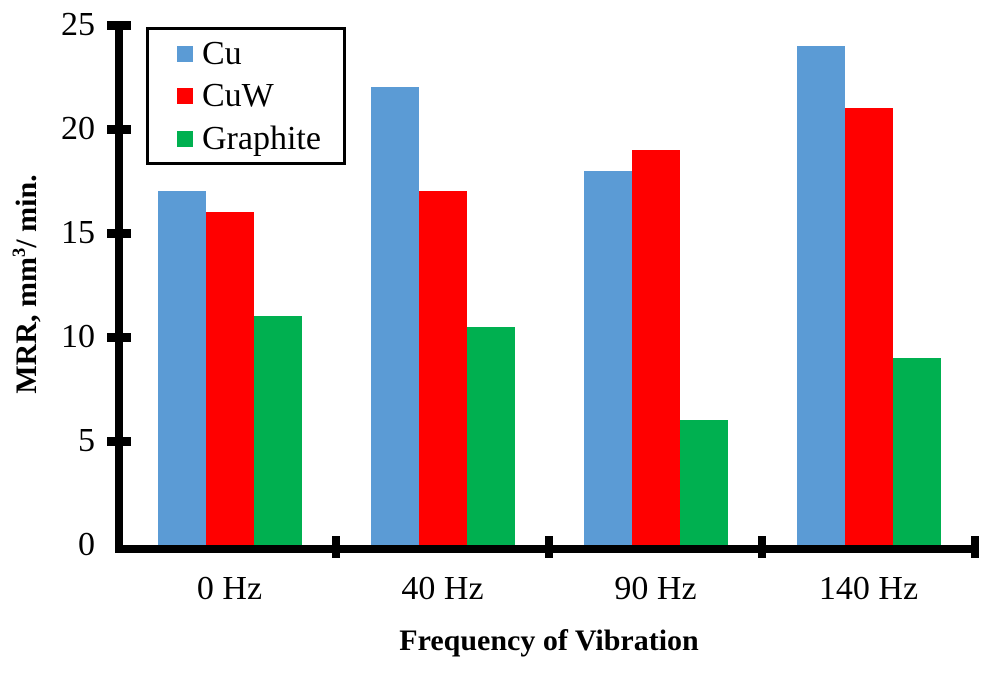 This screenshot has width=992, height=674. Describe the element at coordinates (27, 284) in the screenshot. I see `y-axis-title: MRR, mm3/ min.` at that location.